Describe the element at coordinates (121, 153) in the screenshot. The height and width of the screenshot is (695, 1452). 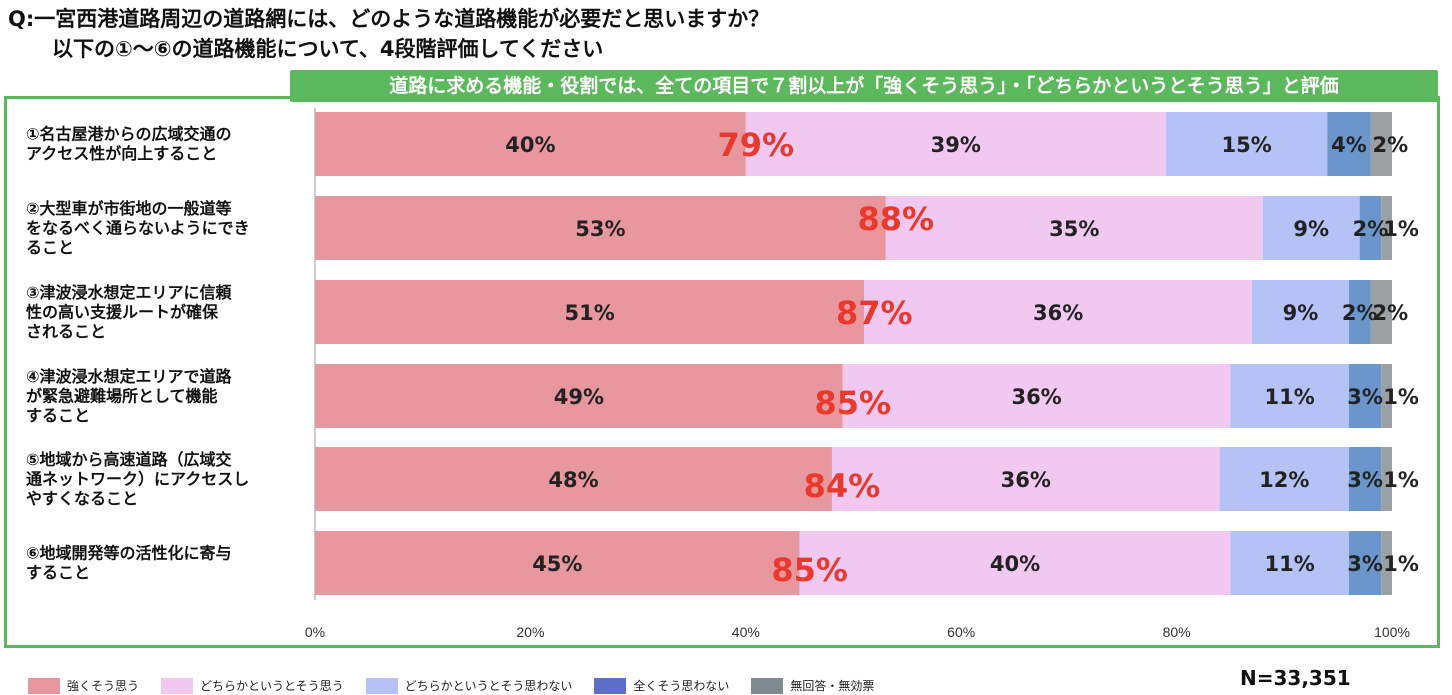
I see `category-label: アクセス性が向上すること` at that location.